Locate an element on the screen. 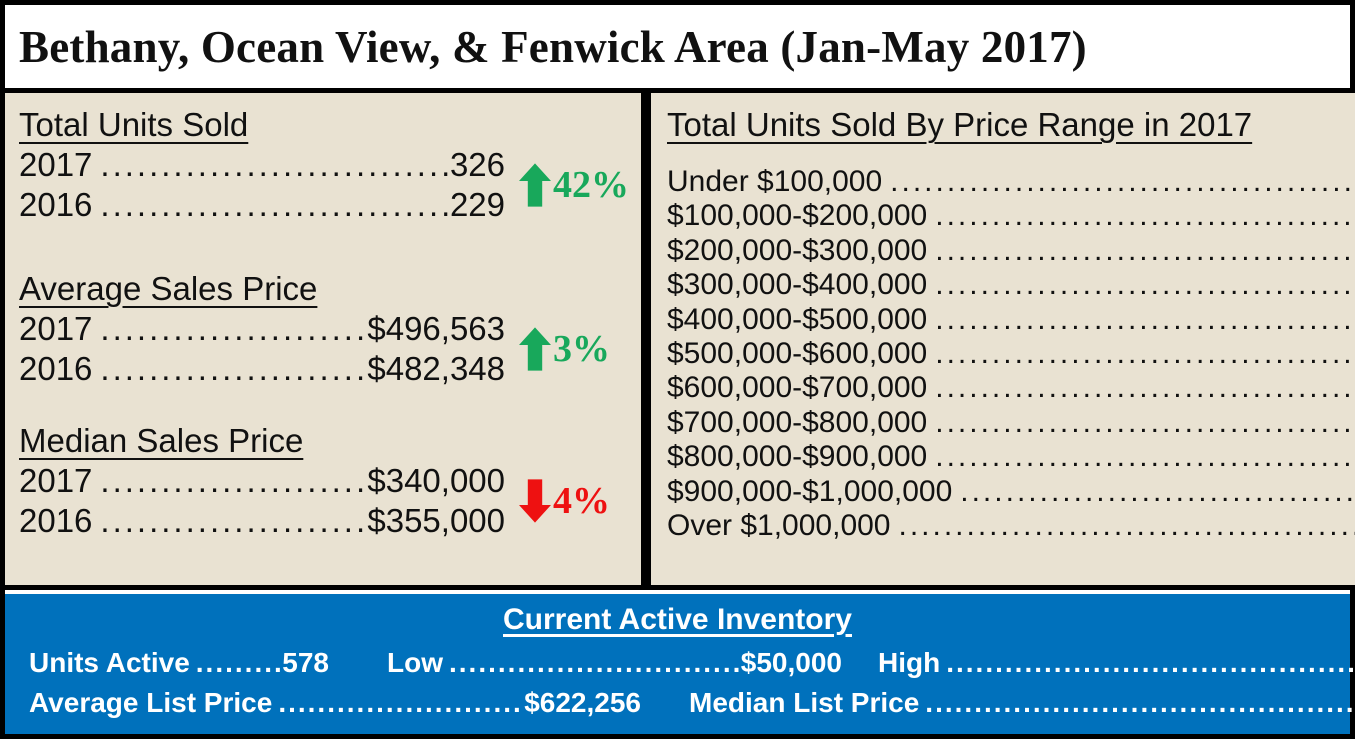  range-label: $600,000-$700,000 is located at coordinates (797, 388).